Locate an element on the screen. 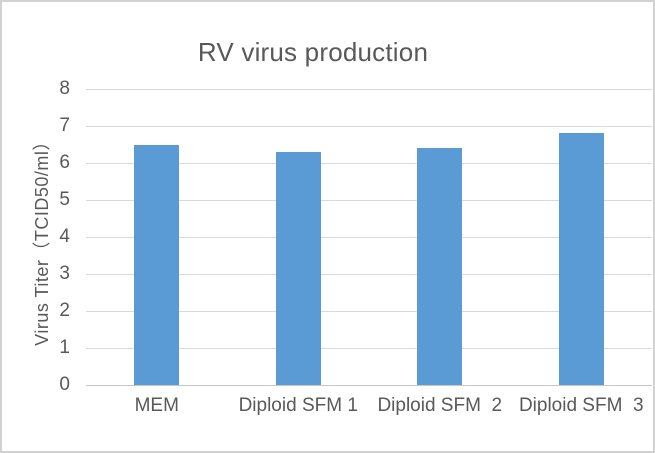 The image size is (655, 453). x-category-label: Diploid SFM 1 is located at coordinates (298, 405).